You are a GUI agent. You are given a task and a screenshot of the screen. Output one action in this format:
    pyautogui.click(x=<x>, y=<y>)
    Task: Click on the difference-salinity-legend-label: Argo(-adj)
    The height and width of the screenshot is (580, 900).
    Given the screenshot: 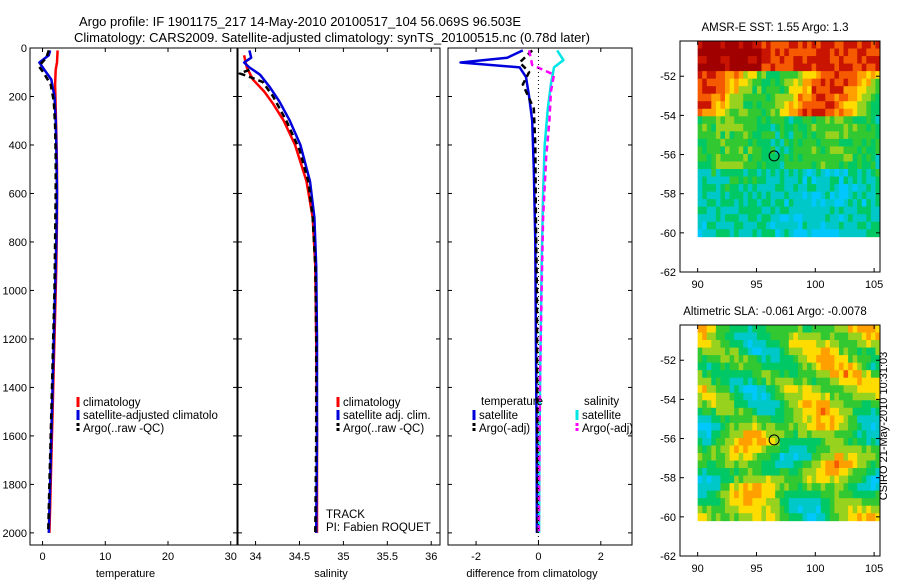 What is the action you would take?
    pyautogui.click(x=607, y=429)
    